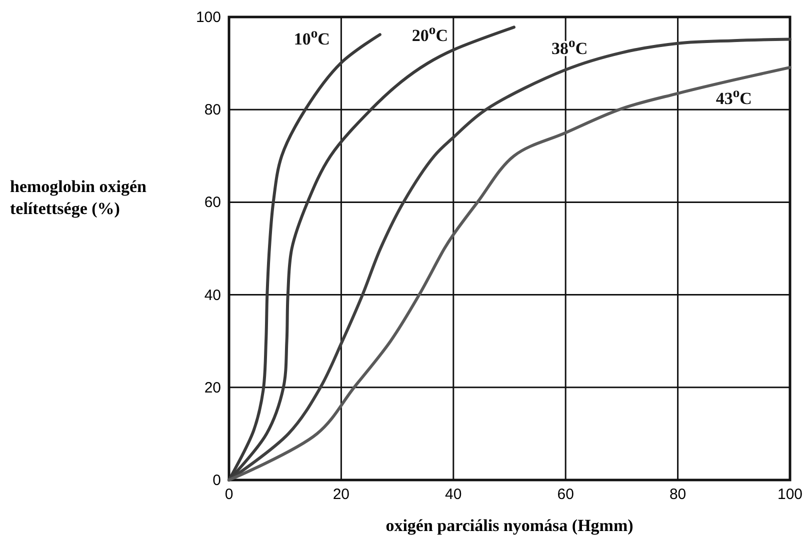  Describe the element at coordinates (341, 494) in the screenshot. I see `x-tick-label: 20` at that location.